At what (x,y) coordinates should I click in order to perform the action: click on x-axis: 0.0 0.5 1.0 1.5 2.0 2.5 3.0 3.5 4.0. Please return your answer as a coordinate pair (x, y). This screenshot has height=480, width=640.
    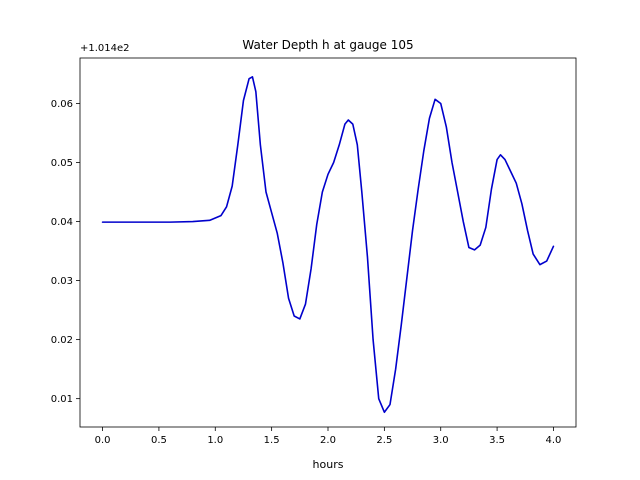
    Looking at the image, I should click on (328, 436).